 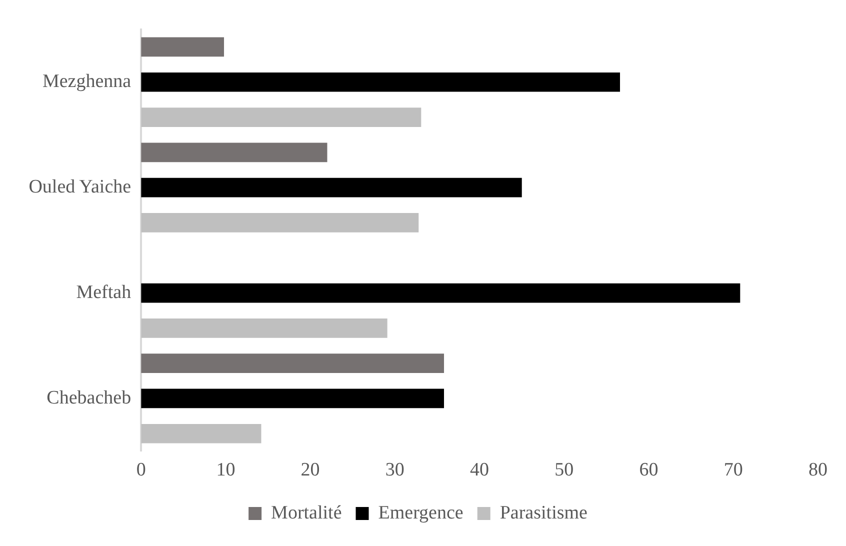 What do you see at coordinates (226, 470) in the screenshot?
I see `x-tick-label: 10` at bounding box center [226, 470].